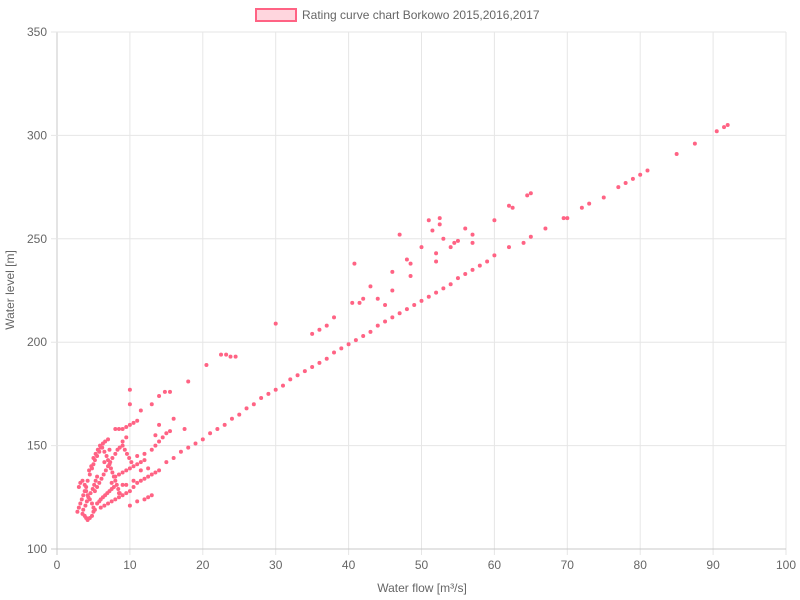 The height and width of the screenshot is (600, 800). Describe the element at coordinates (10, 290) in the screenshot. I see `y-axis-title: Water level [m]` at that location.